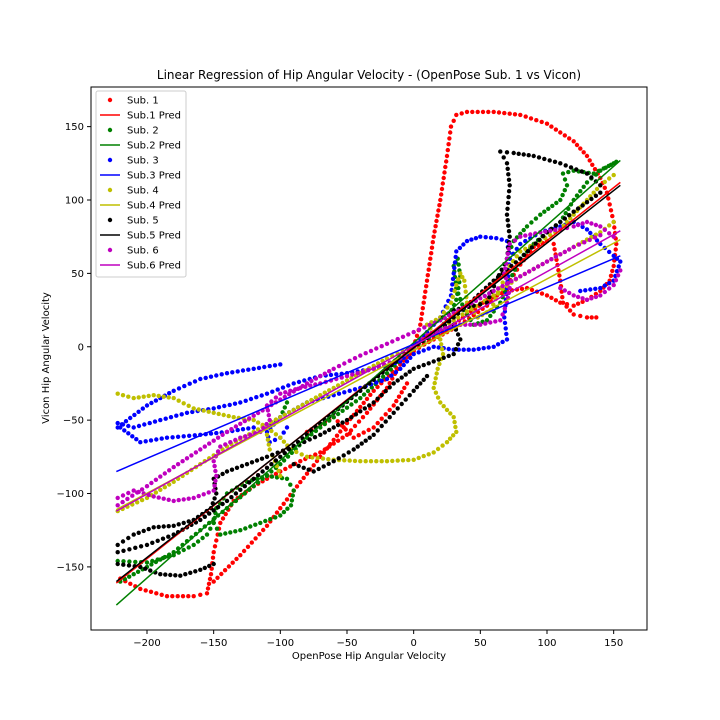 The image size is (720, 720). I want to click on legend-label: Sub.1 Pred, so click(154, 116).